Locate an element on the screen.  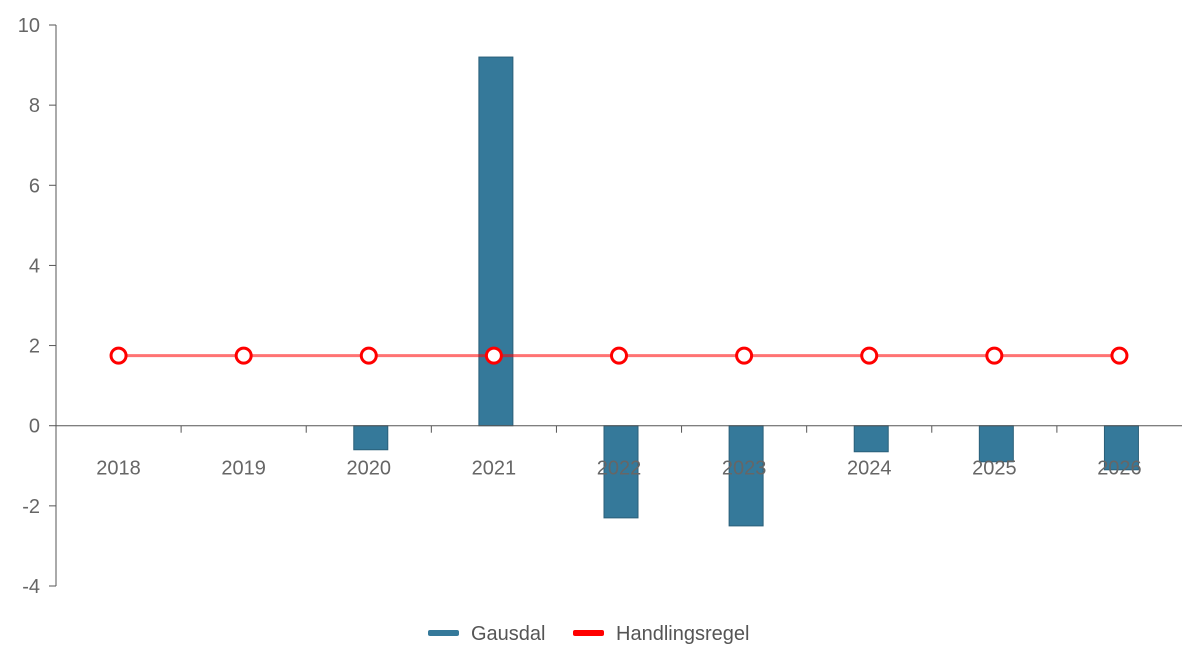
bar-2023 is located at coordinates (746, 476).